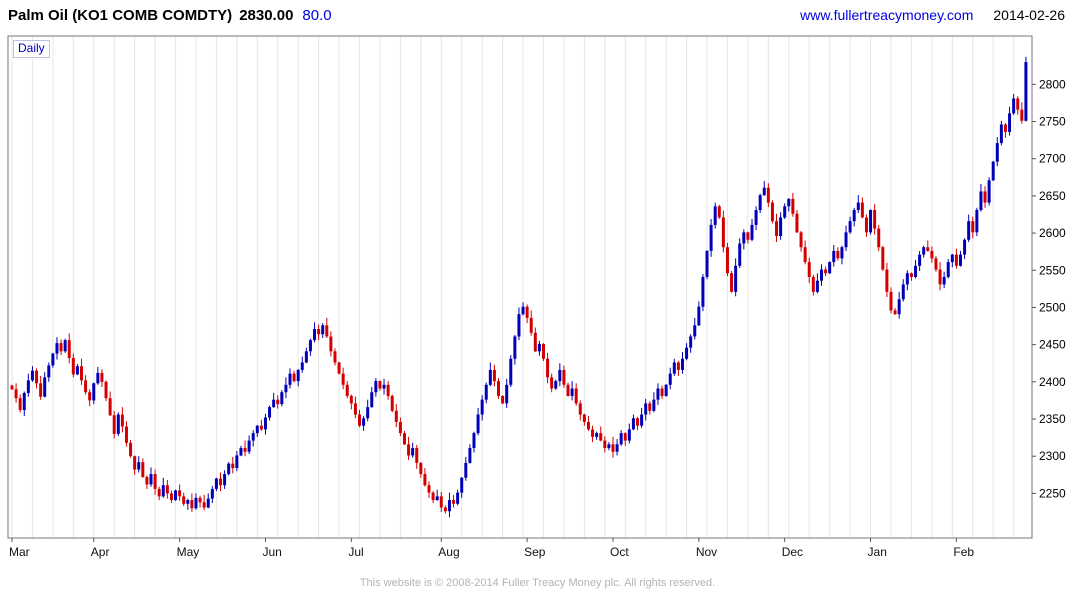 This screenshot has width=1075, height=600. I want to click on svg-text: 2500, so click(1052, 307).